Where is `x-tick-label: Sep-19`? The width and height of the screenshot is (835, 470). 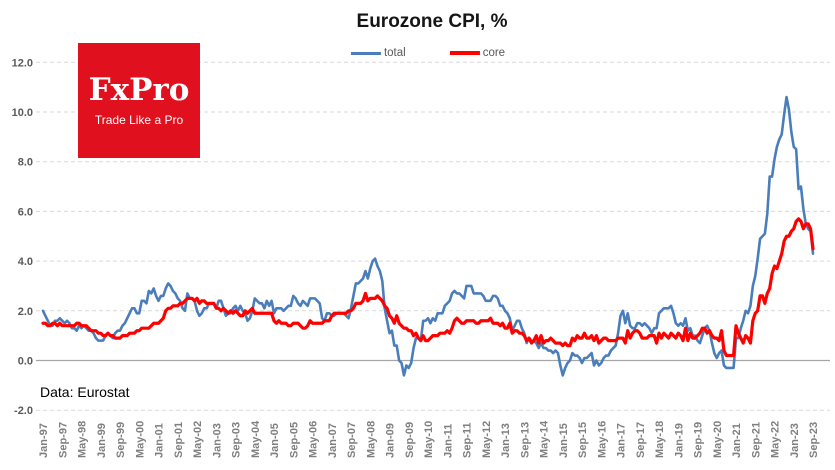 x-tick-label: Sep-19 is located at coordinates (699, 440).